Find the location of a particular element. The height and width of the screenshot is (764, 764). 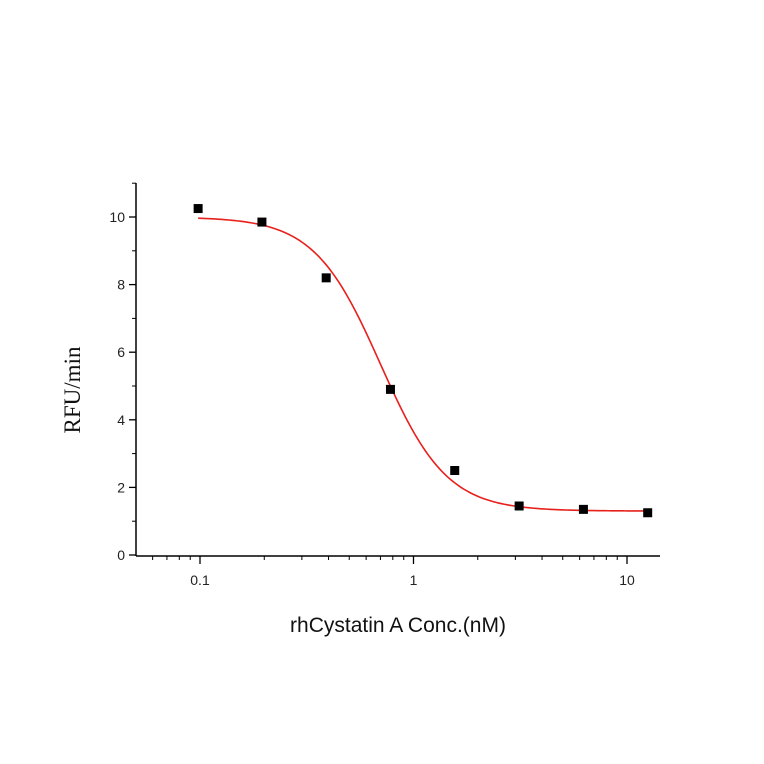

x-axis-title: rhCystatin A Conc.(nM) is located at coordinates (398, 625).